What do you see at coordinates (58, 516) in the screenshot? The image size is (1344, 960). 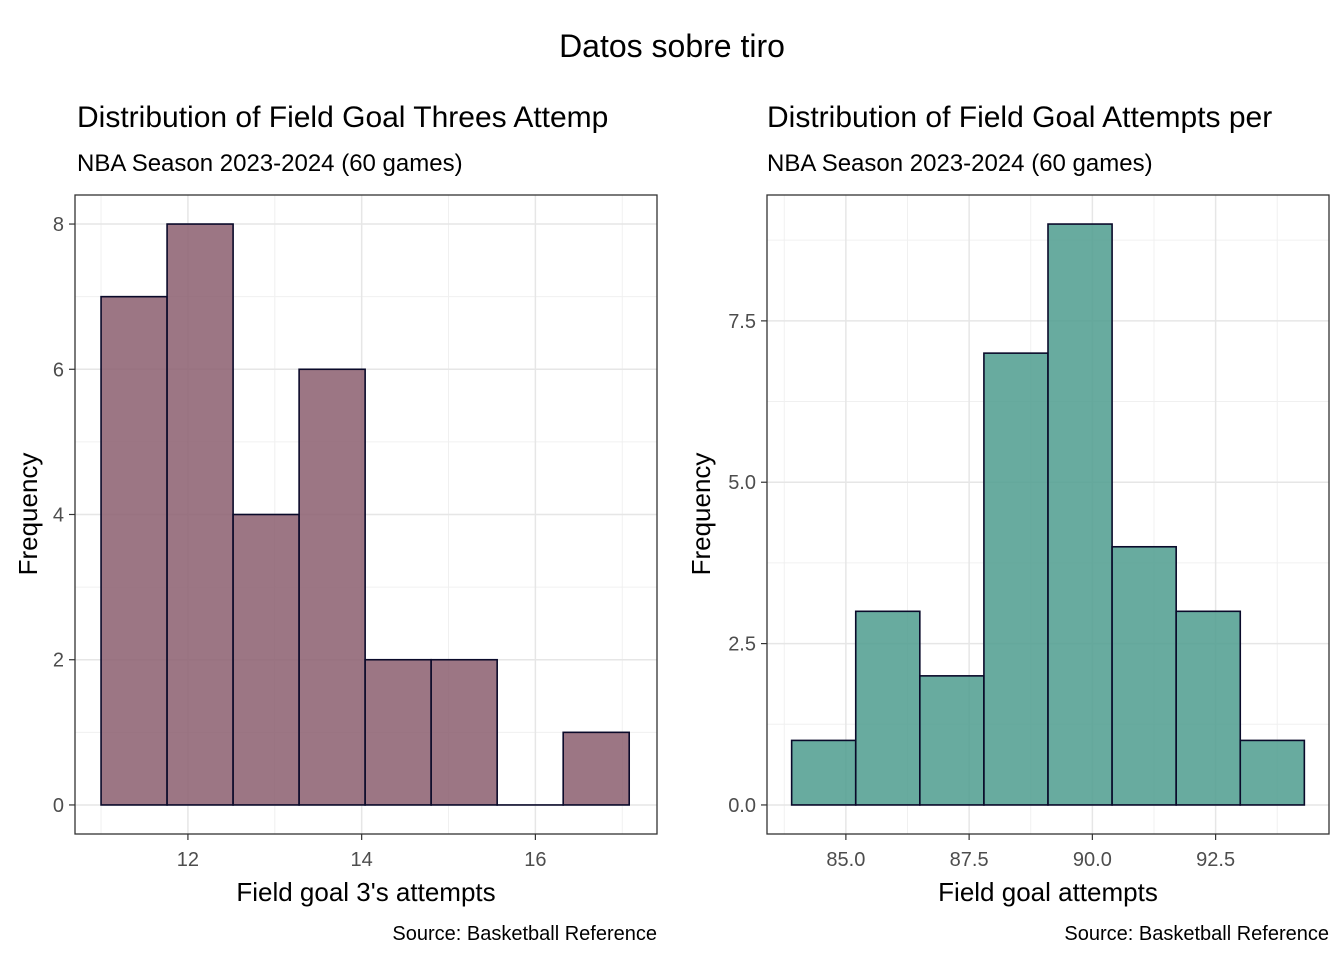 I see `left-y-tick-label: 4` at bounding box center [58, 516].